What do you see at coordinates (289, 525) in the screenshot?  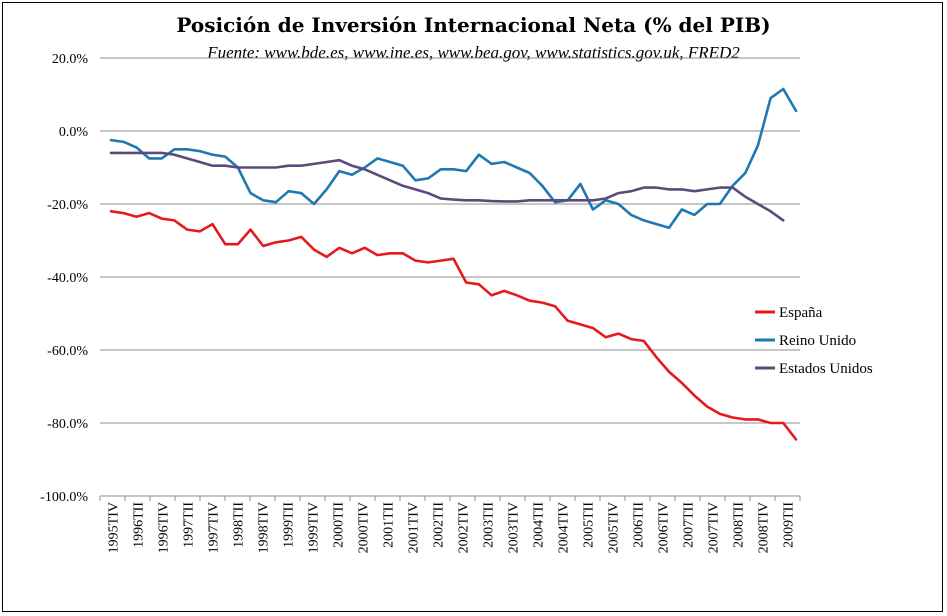 I see `x-tick-label: 1999TII` at bounding box center [289, 525].